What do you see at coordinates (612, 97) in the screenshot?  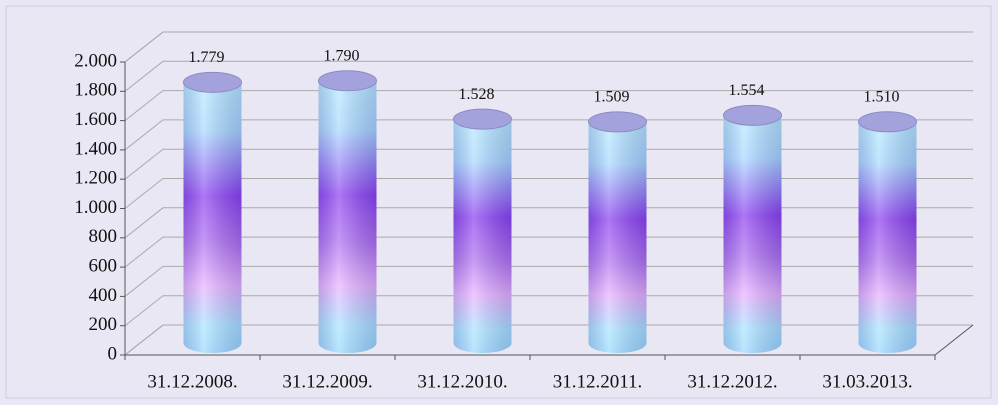 I see `value-label: 1.509` at bounding box center [612, 97].